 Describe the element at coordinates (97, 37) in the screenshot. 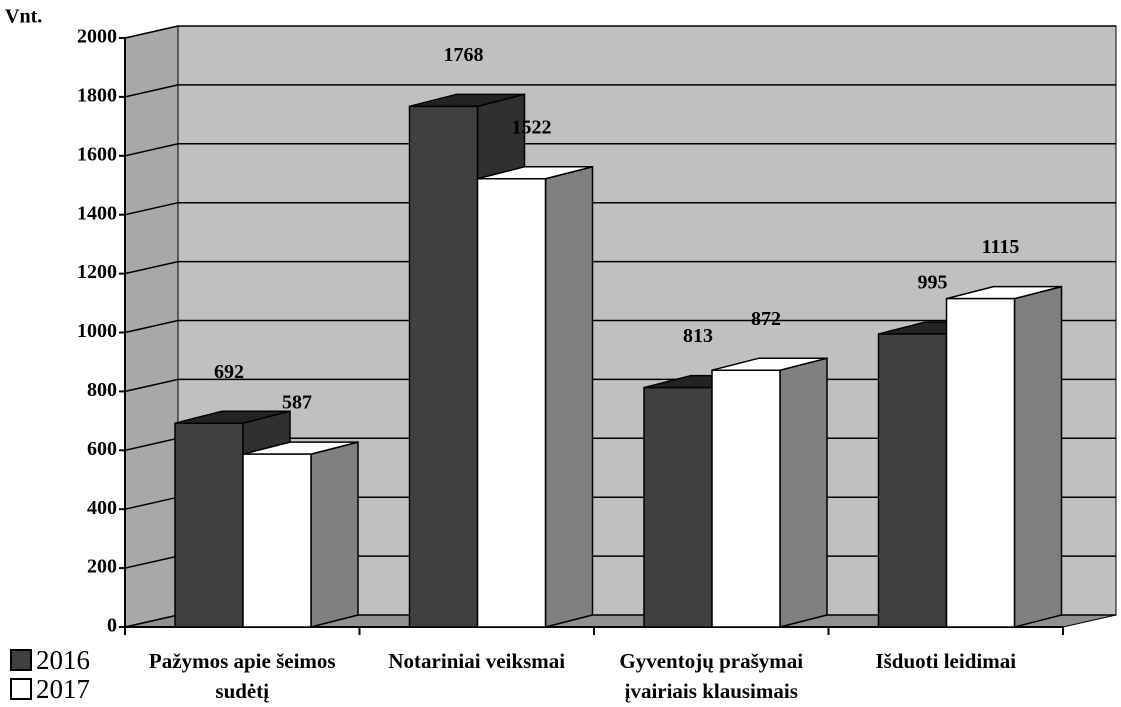

I see `y-tick-label: 2000` at that location.